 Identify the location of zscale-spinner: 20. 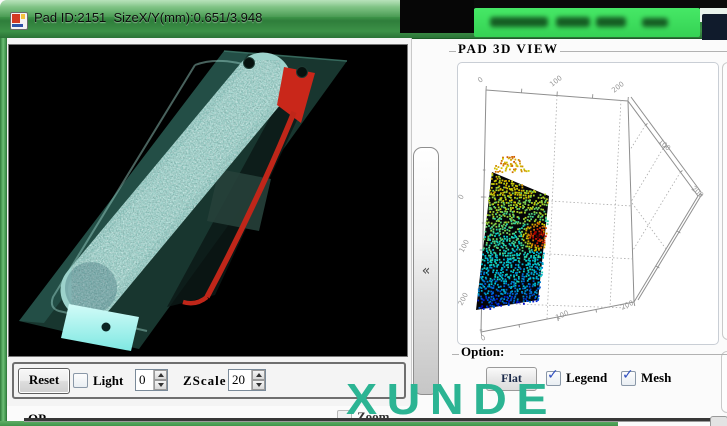
(247, 380).